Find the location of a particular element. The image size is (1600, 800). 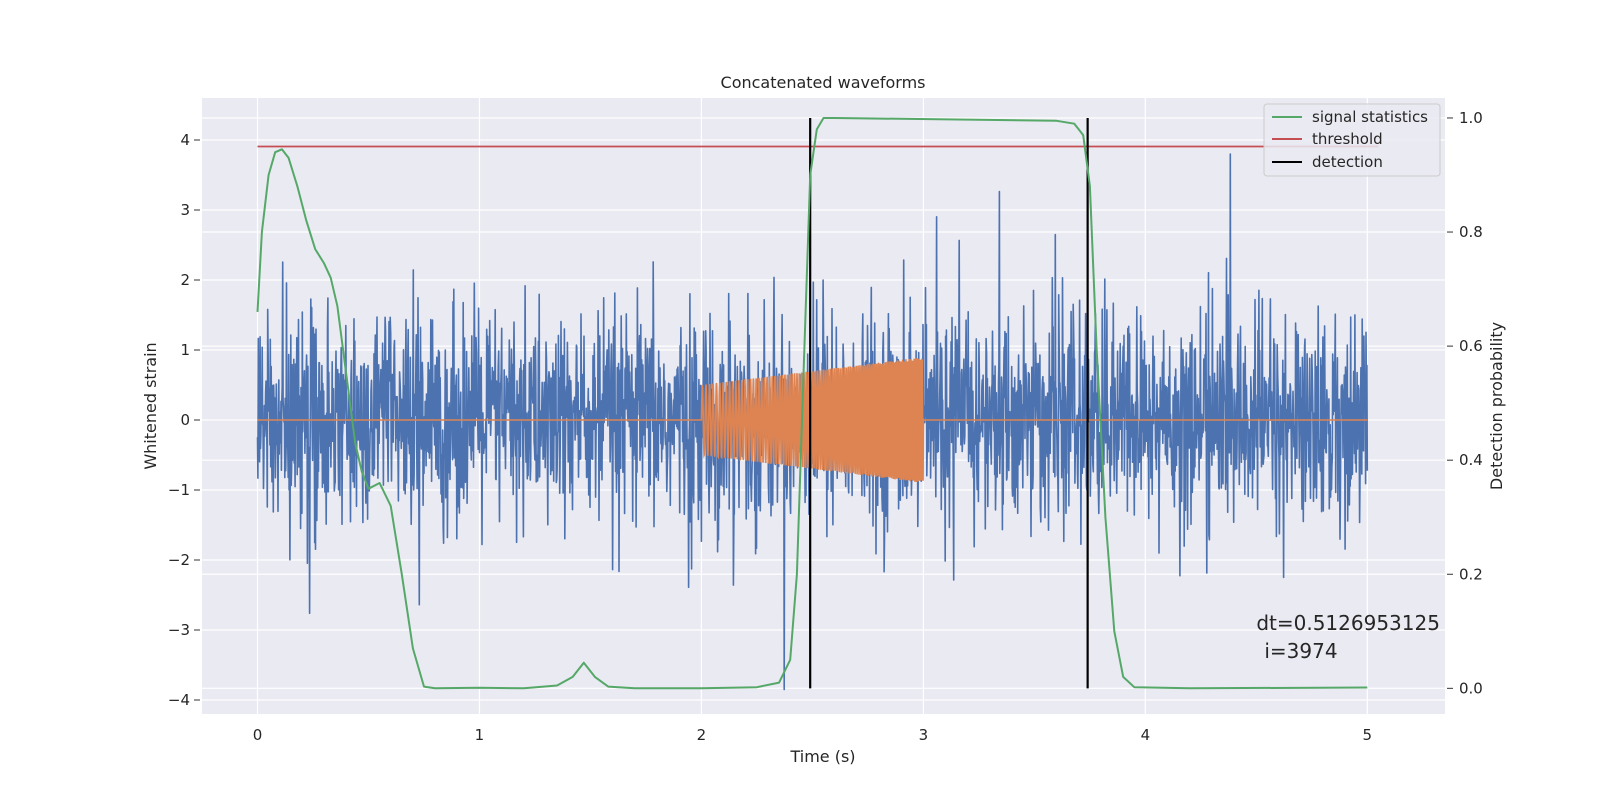

y-left-tick-label: 1 is located at coordinates (185, 350).